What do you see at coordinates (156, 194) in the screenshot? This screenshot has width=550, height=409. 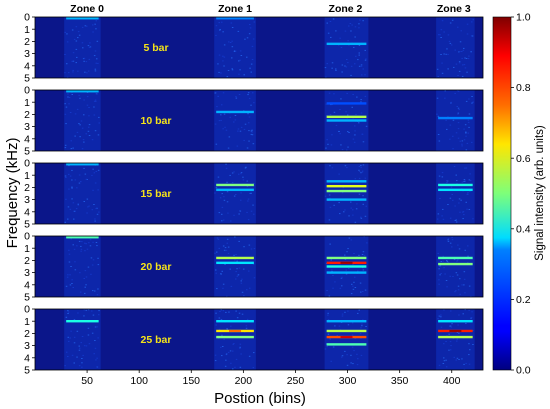 I see `pressure-label: 15 bar` at bounding box center [156, 194].